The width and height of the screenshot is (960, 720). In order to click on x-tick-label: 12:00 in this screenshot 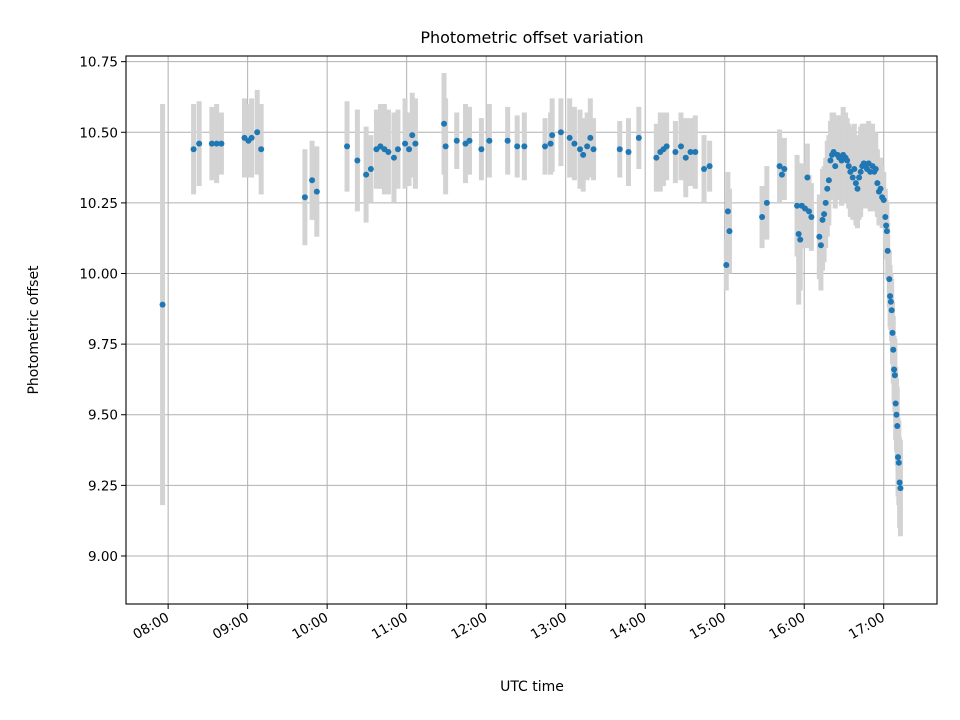, I will do `click(469, 626)`.